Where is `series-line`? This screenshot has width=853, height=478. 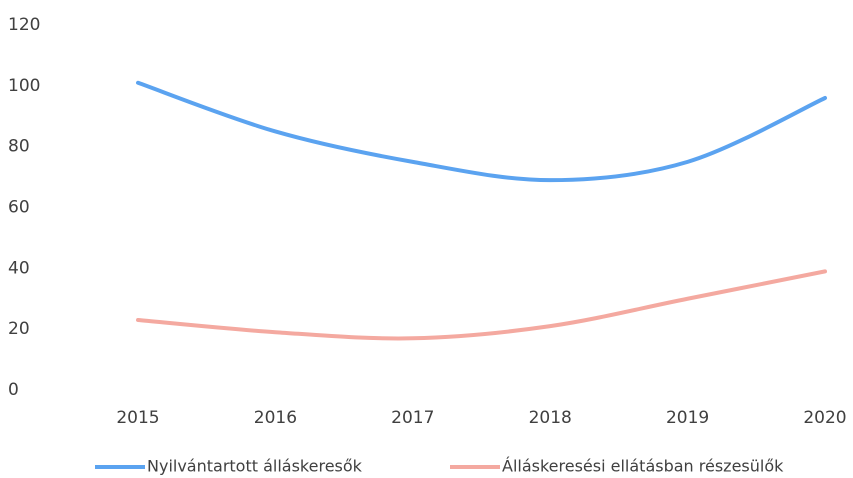 series-line is located at coordinates (481, 305).